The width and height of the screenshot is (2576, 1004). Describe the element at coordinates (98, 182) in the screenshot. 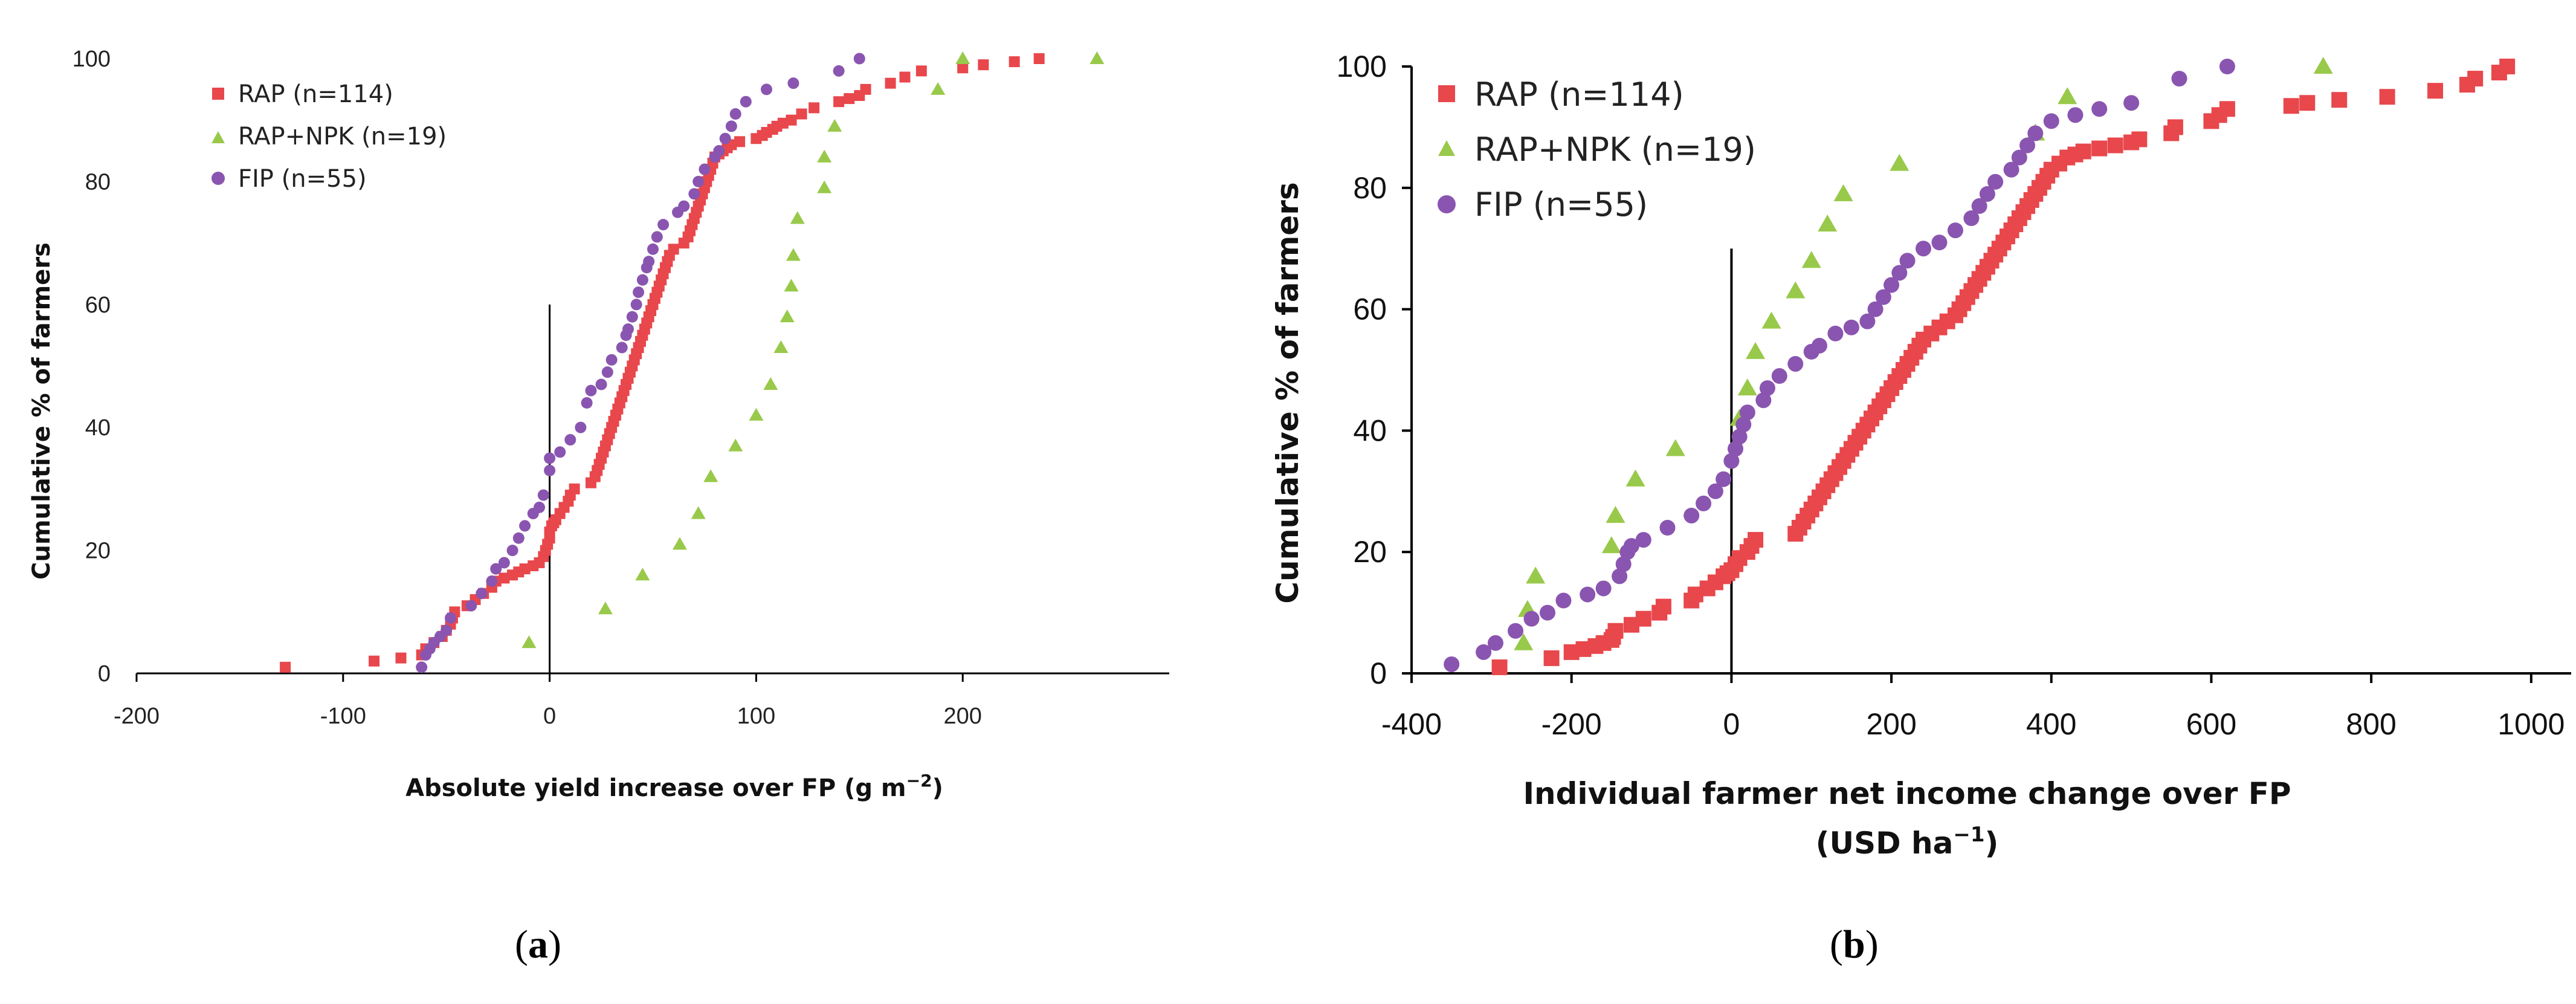

I see `y-tick-label: 80` at that location.